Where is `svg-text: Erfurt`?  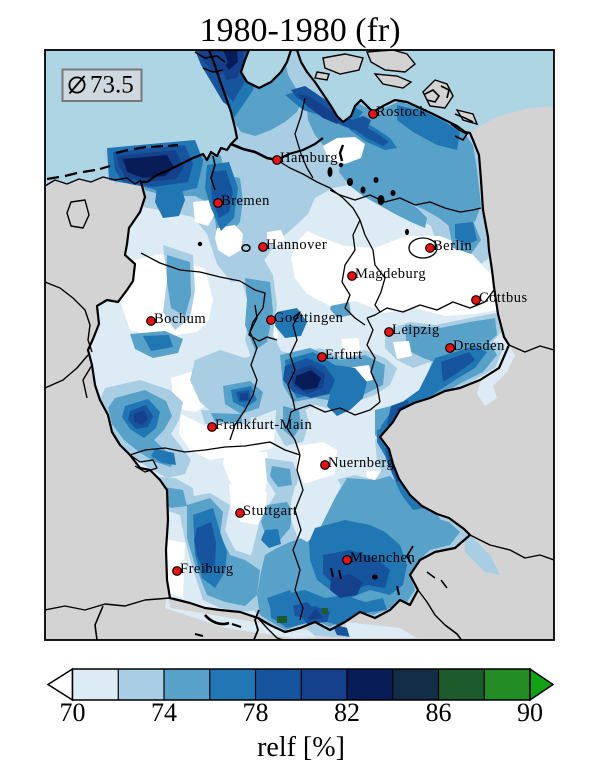 svg-text: Erfurt is located at coordinates (344, 355).